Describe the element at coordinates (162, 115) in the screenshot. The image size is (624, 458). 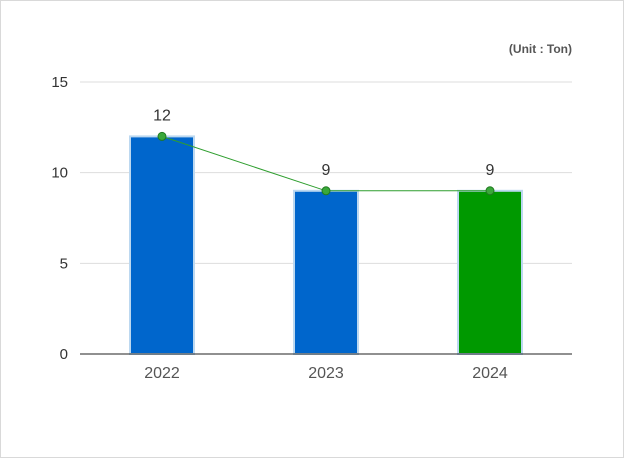
I see `data-label-2022: 12` at that location.